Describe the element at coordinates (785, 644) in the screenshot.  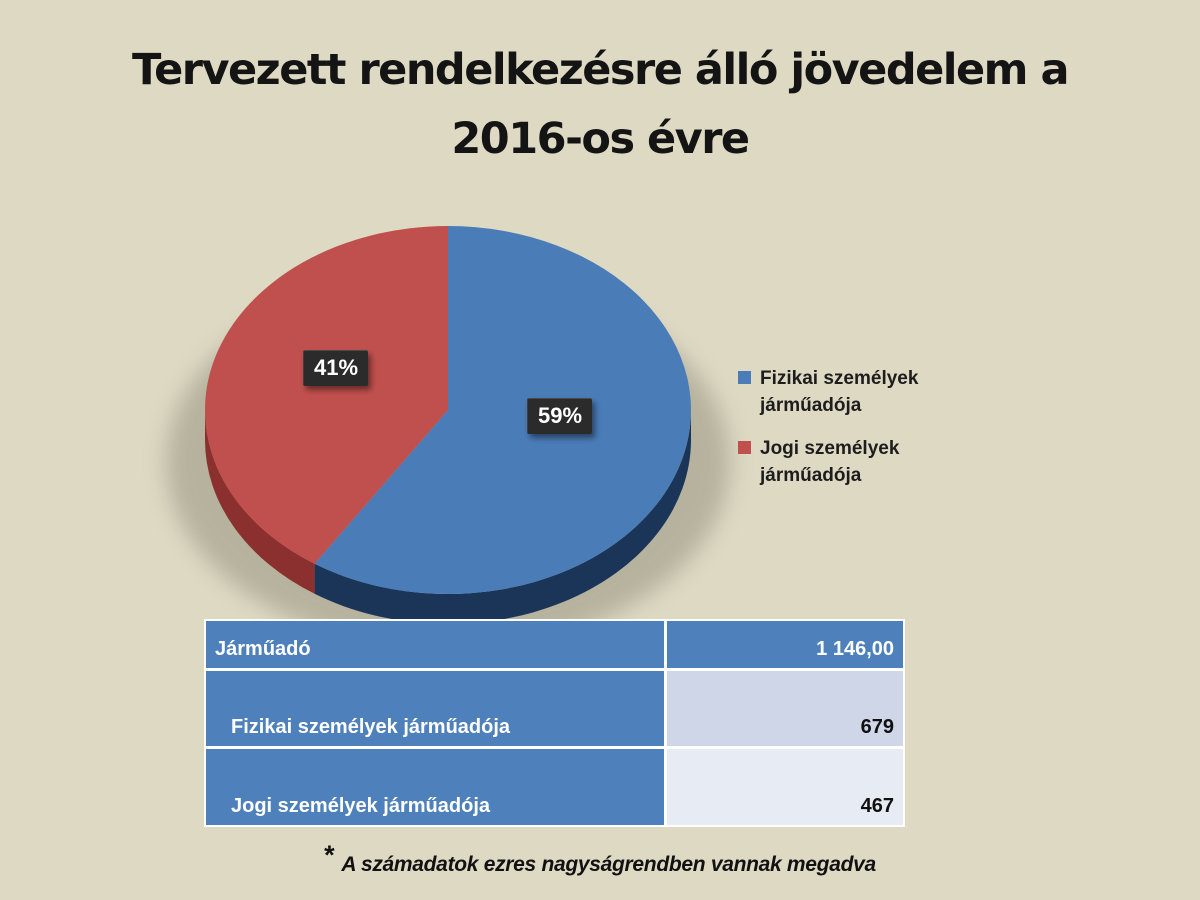
I see `table-header-value-cell: 1 146,00` at that location.